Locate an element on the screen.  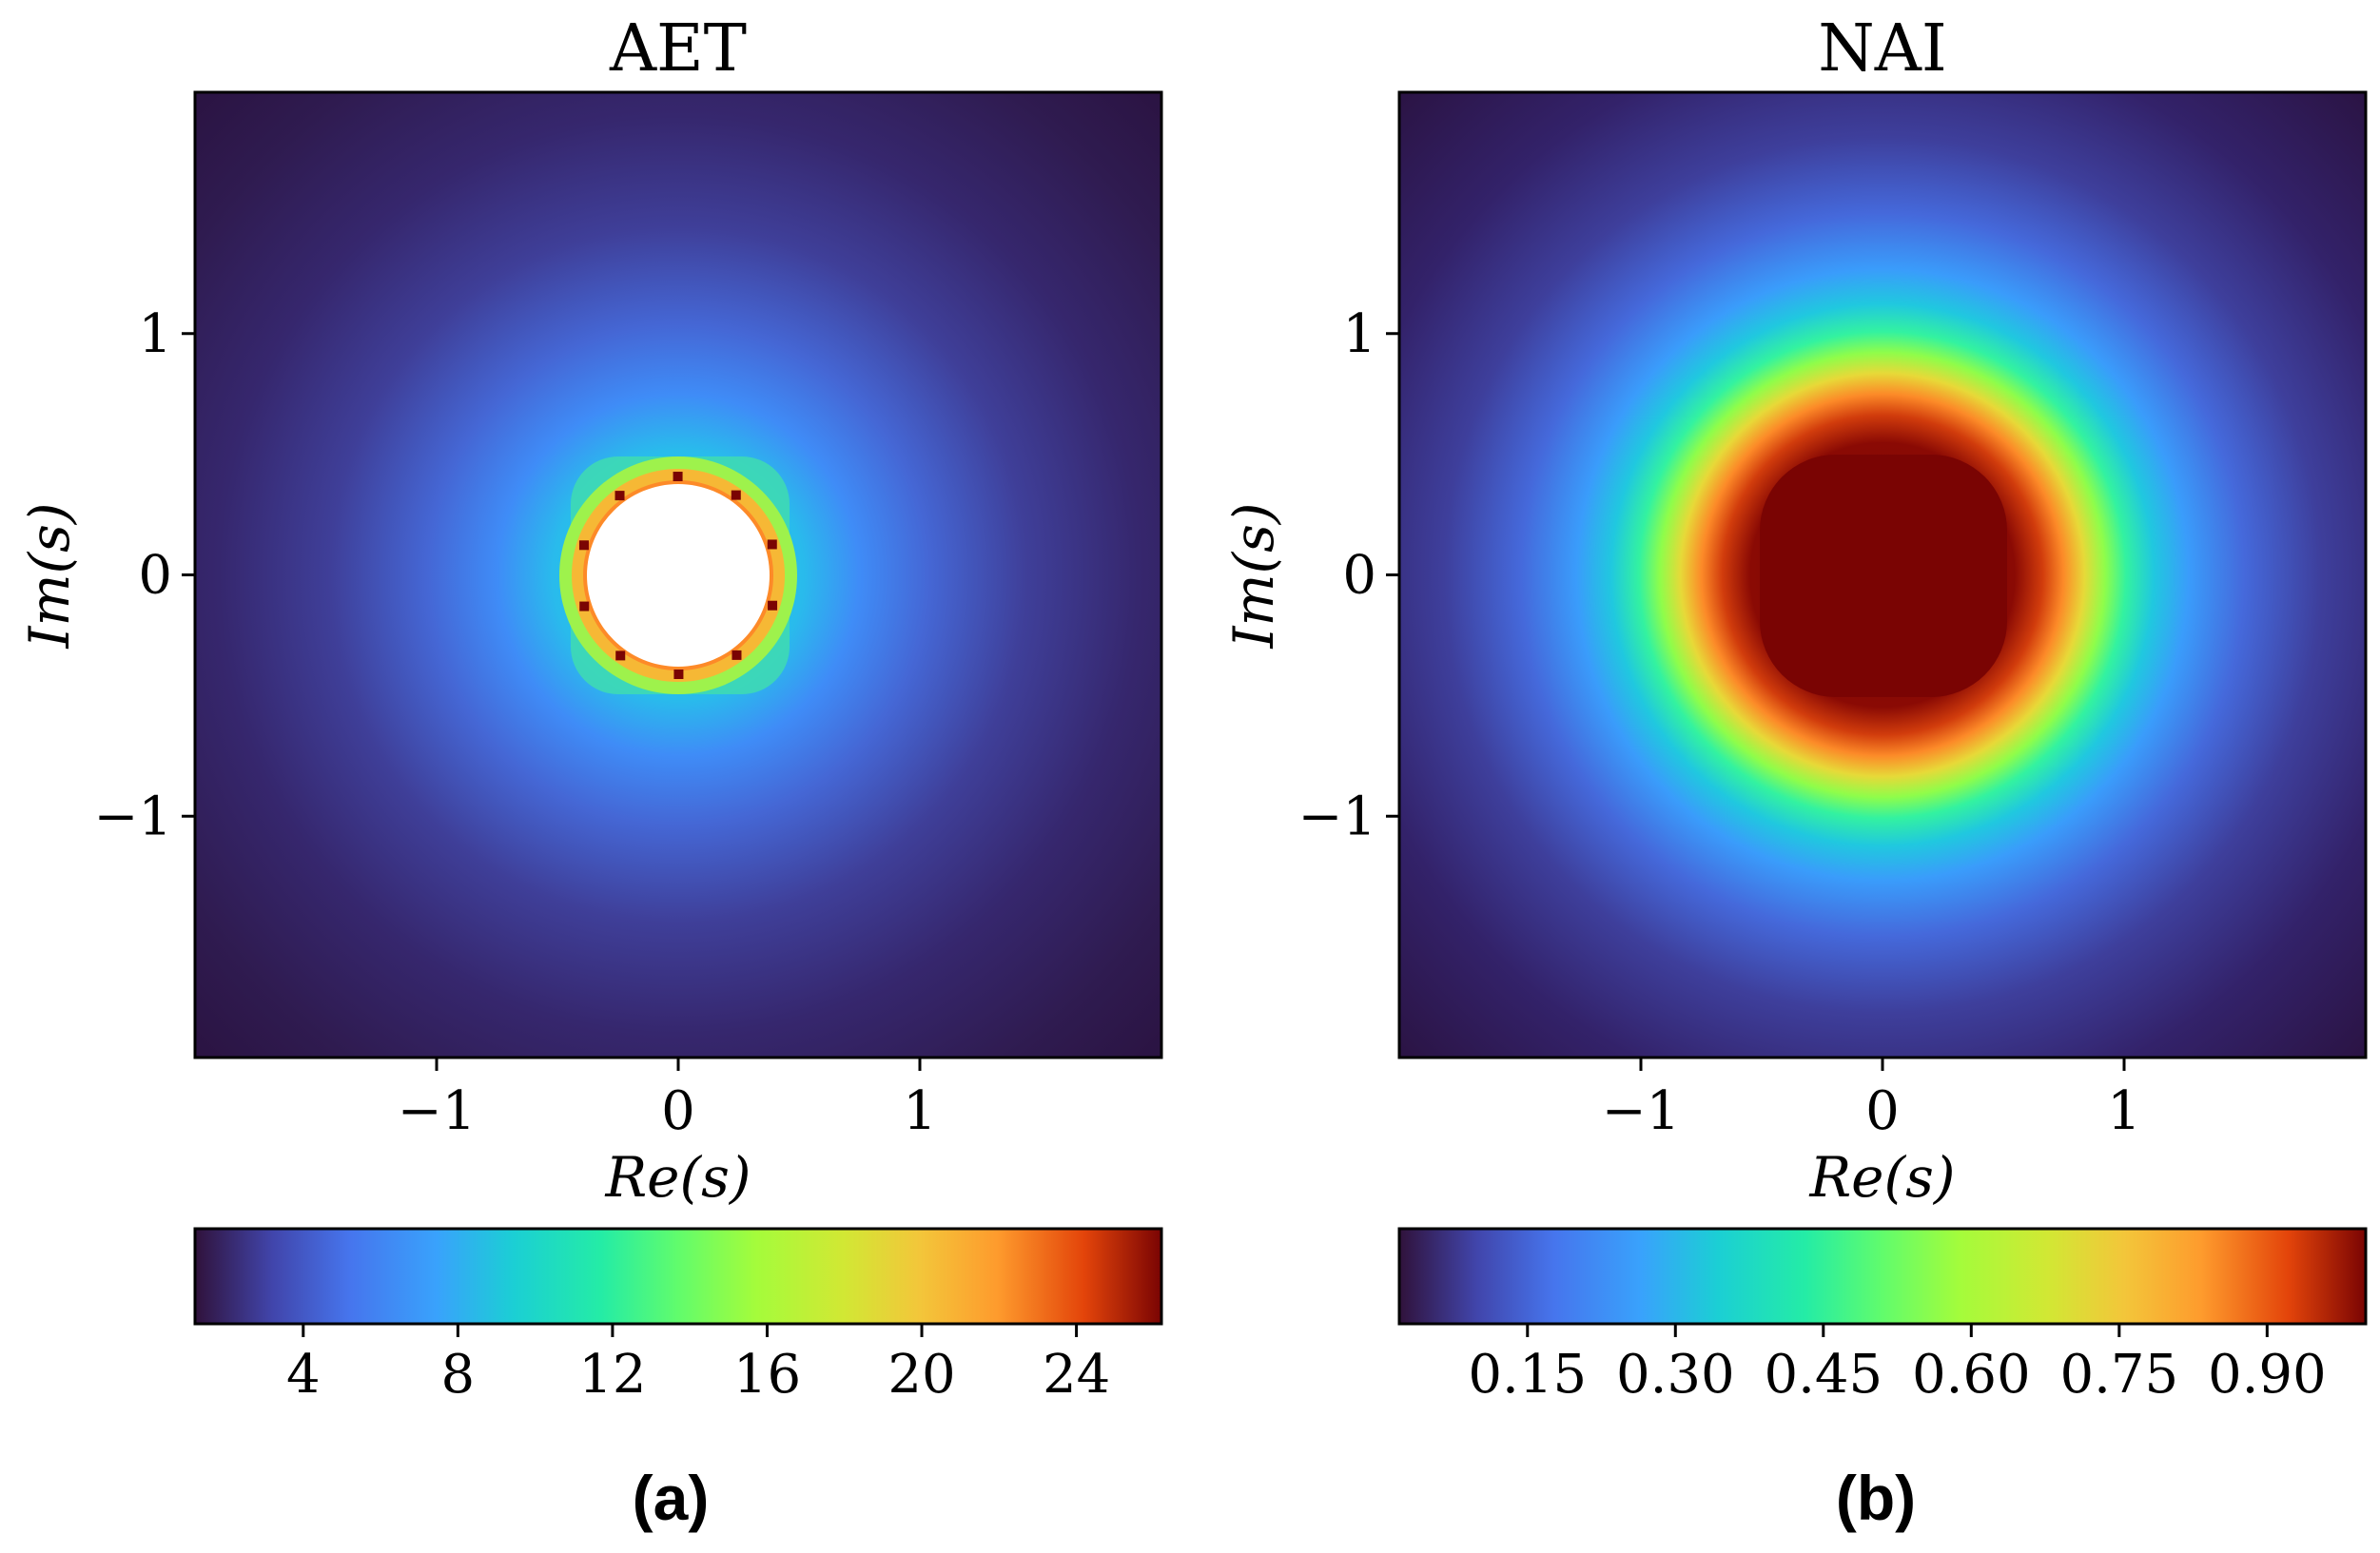
colorbar-nai-gradient is located at coordinates (1883, 1276).